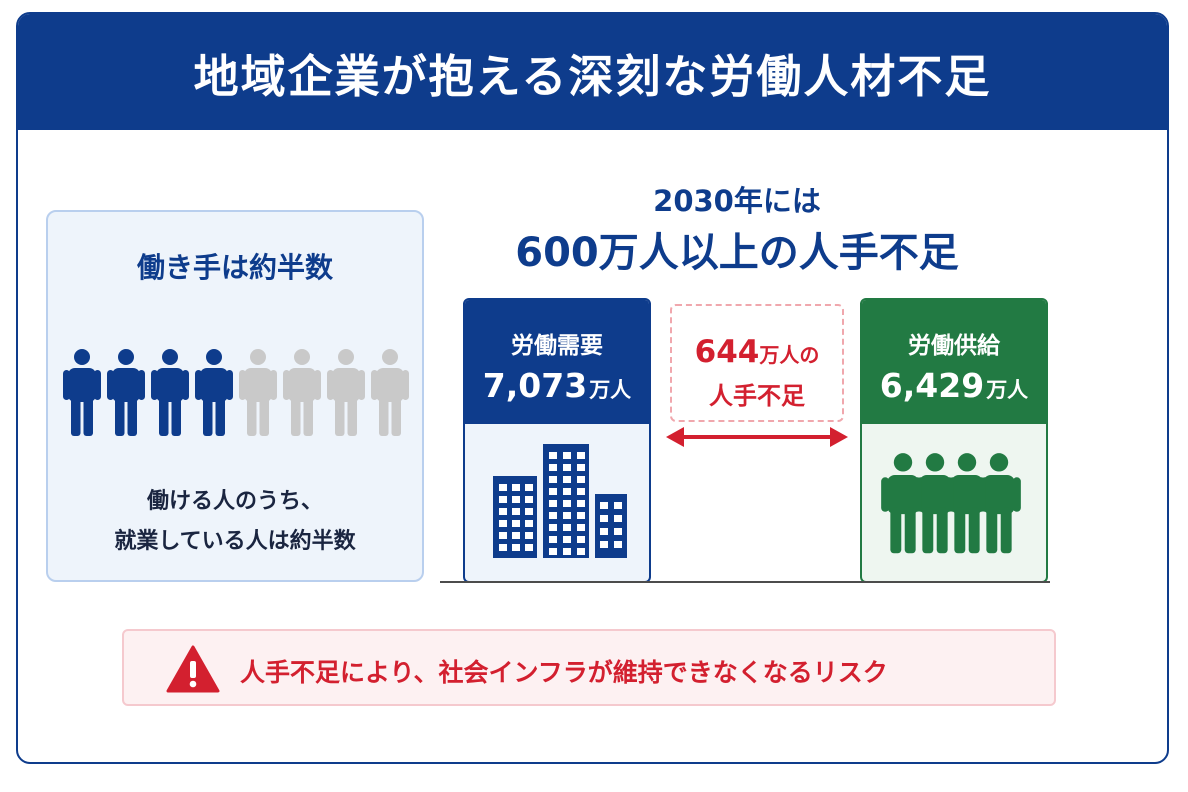  What do you see at coordinates (236, 393) in the screenshot?
I see `workforce-people-row` at bounding box center [236, 393].